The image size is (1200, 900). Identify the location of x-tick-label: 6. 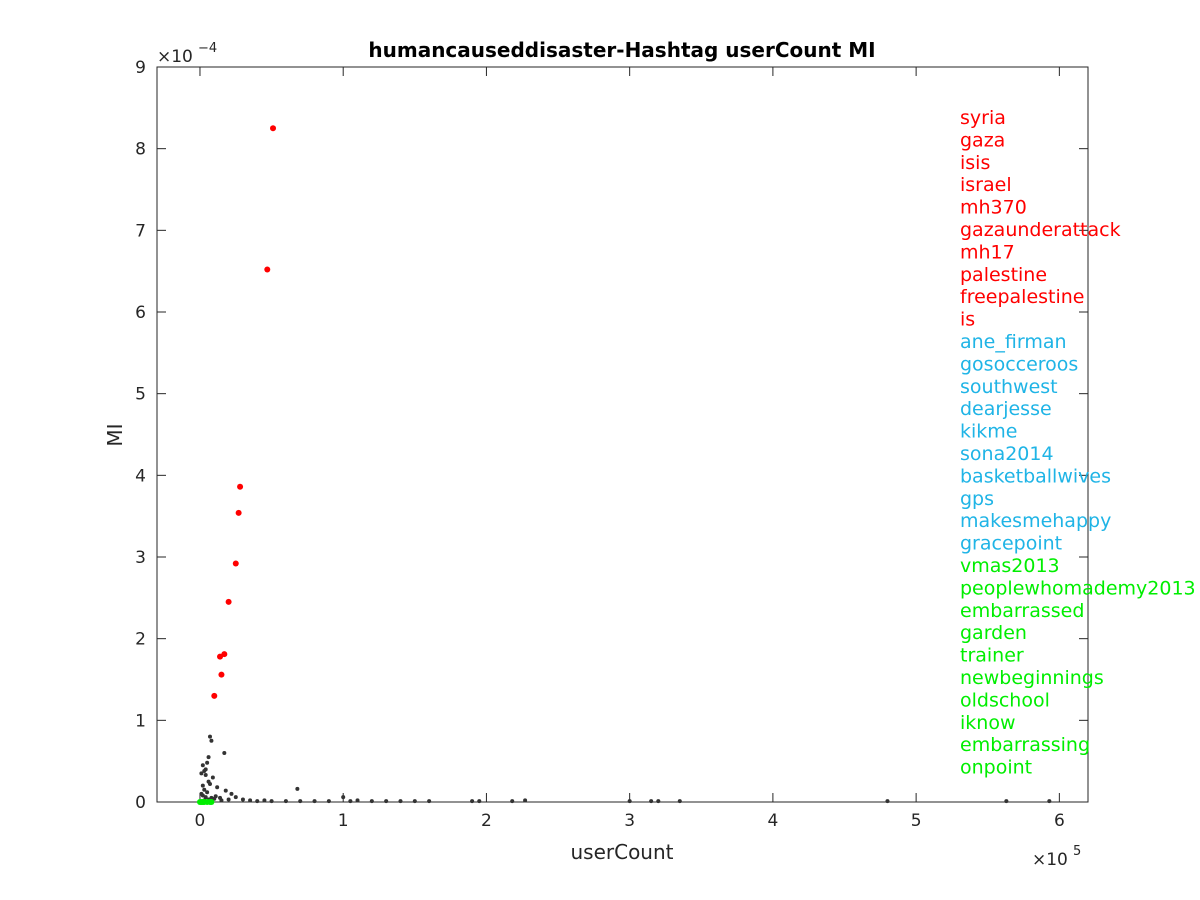
(1059, 821).